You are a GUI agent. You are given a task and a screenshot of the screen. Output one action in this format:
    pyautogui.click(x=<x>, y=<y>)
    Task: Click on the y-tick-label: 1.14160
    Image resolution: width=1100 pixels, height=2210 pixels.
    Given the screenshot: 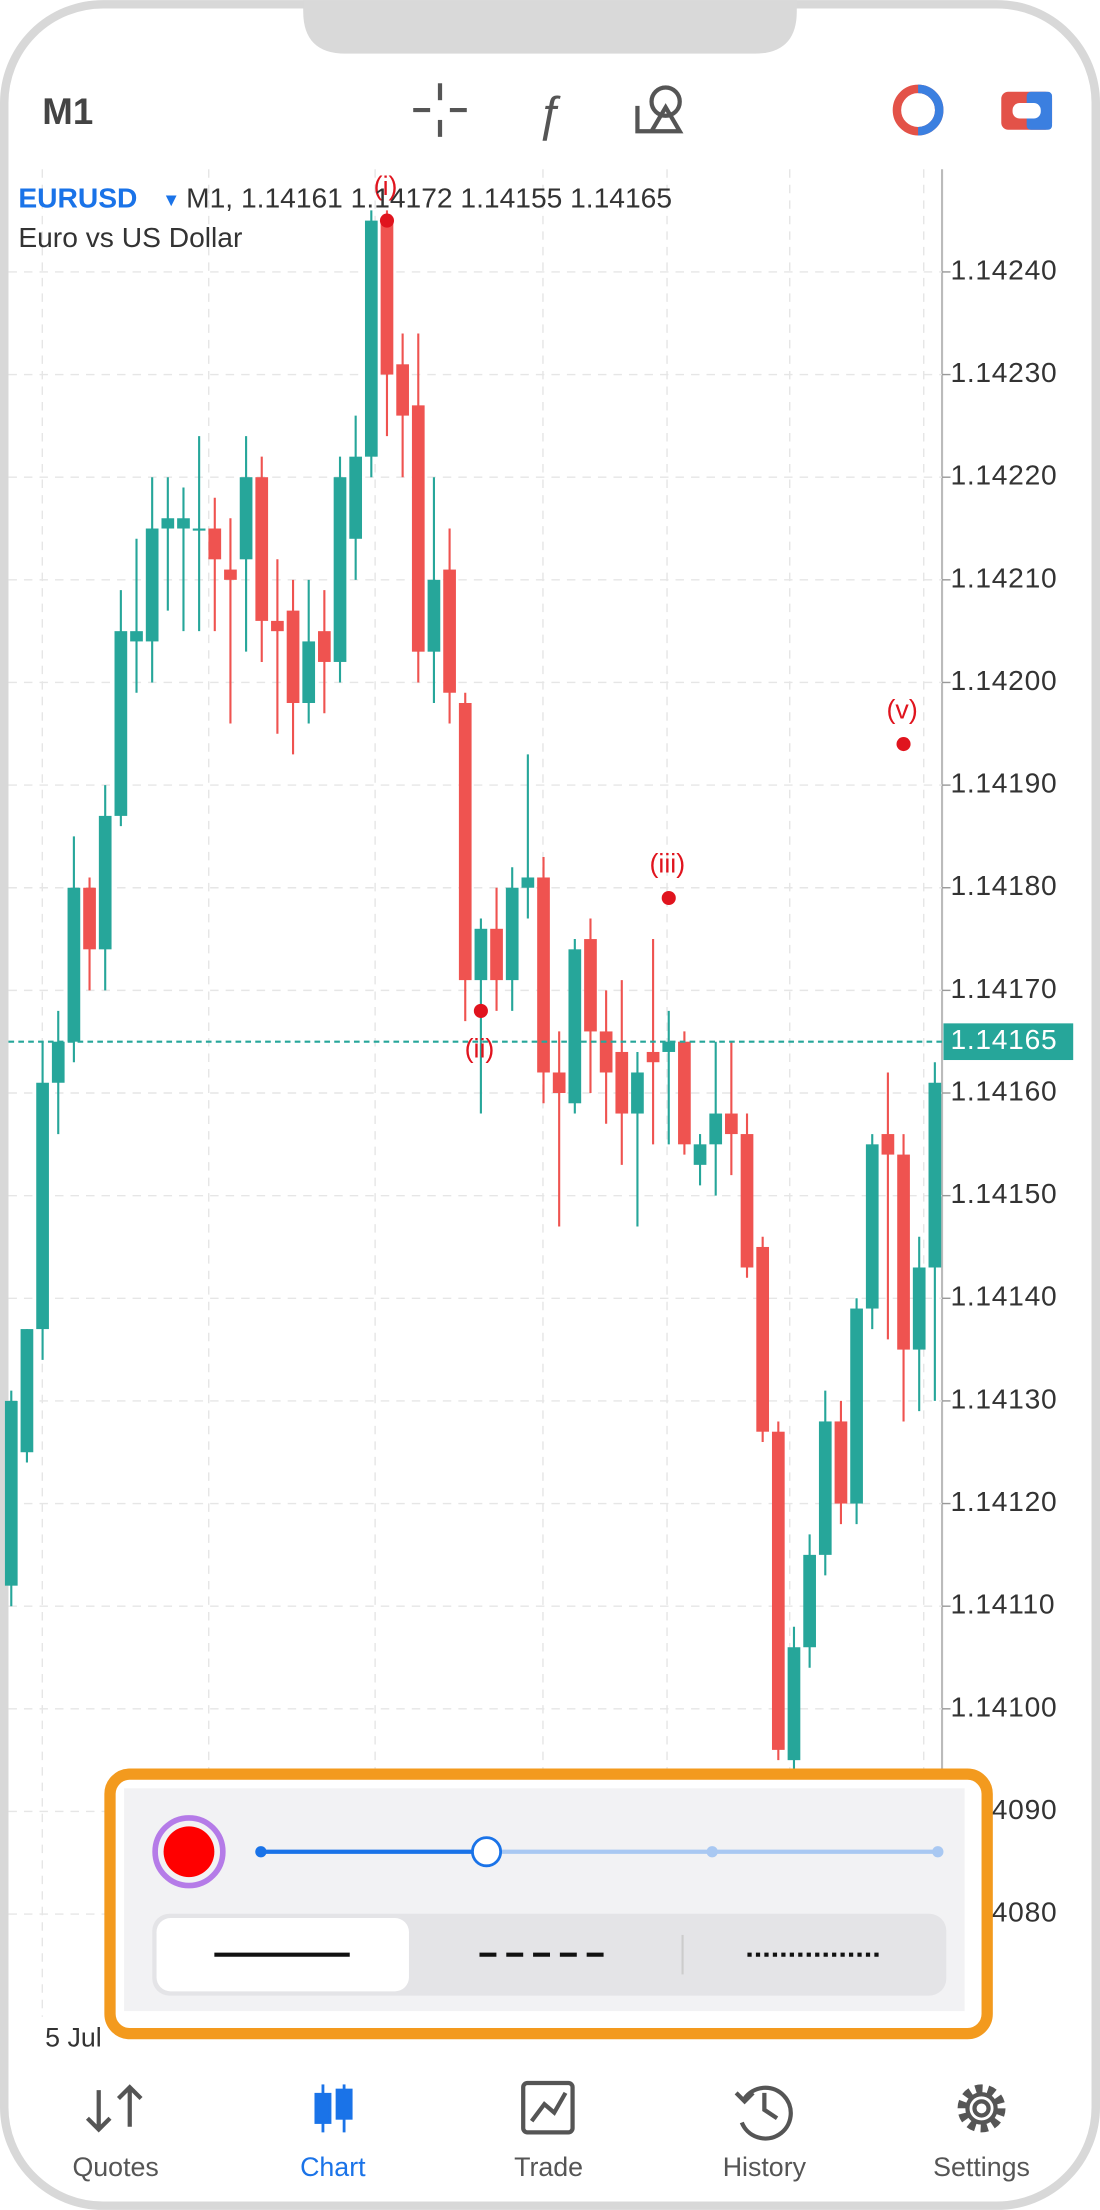 What is the action you would take?
    pyautogui.click(x=1004, y=1090)
    